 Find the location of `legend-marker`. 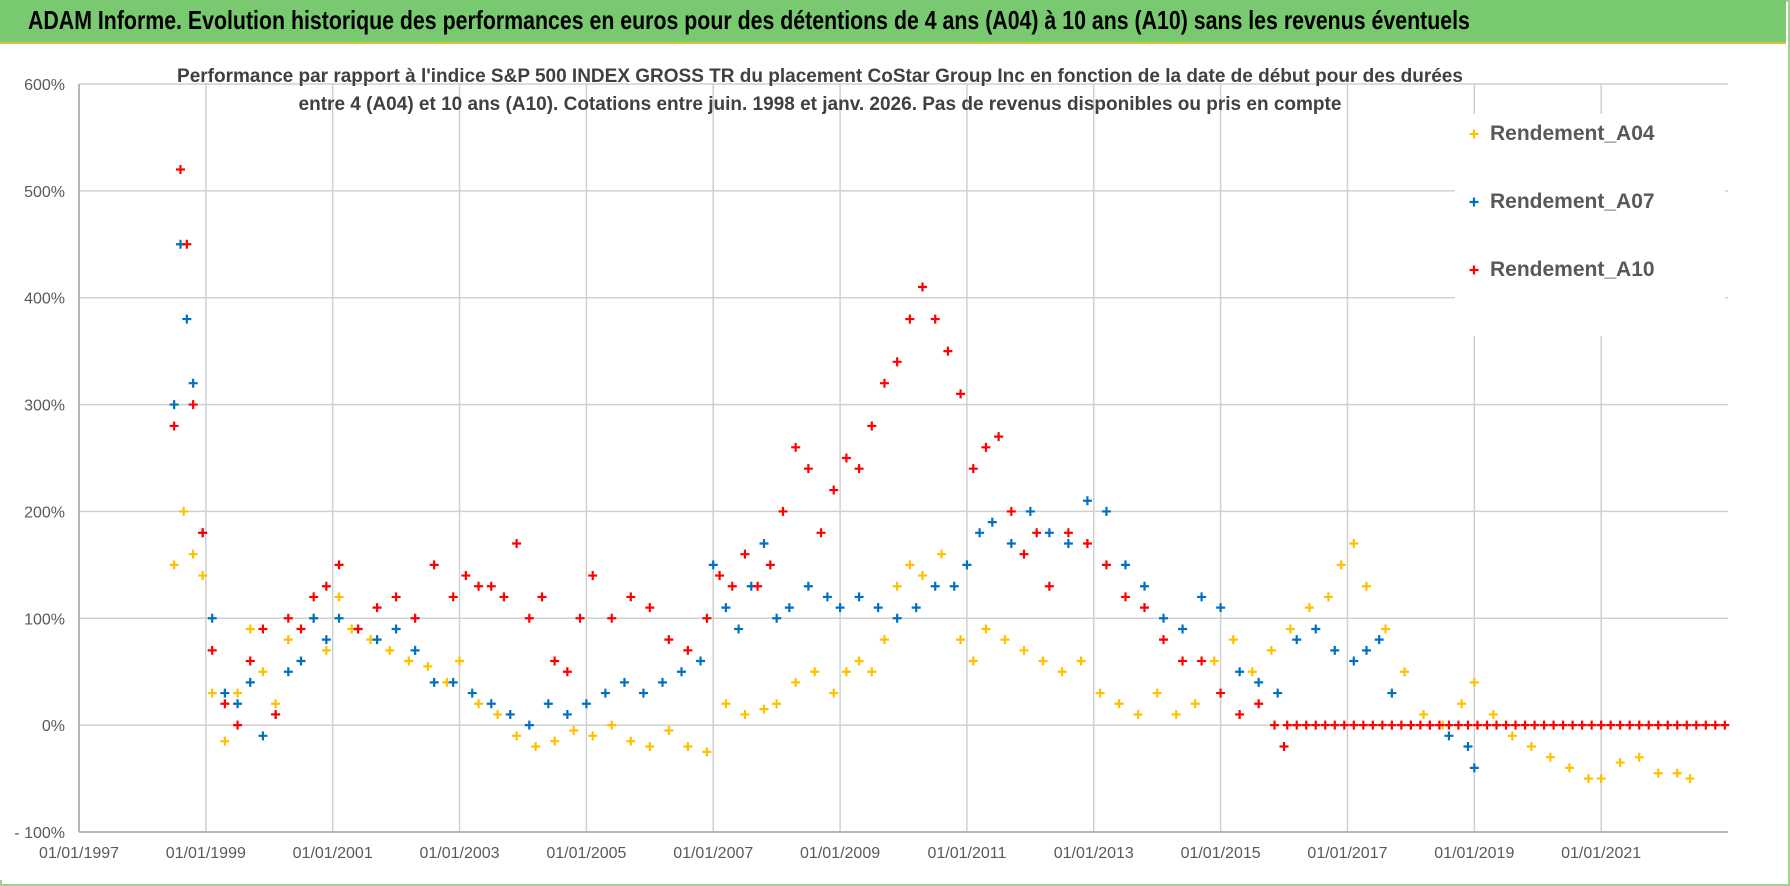

legend-marker is located at coordinates (1474, 202).